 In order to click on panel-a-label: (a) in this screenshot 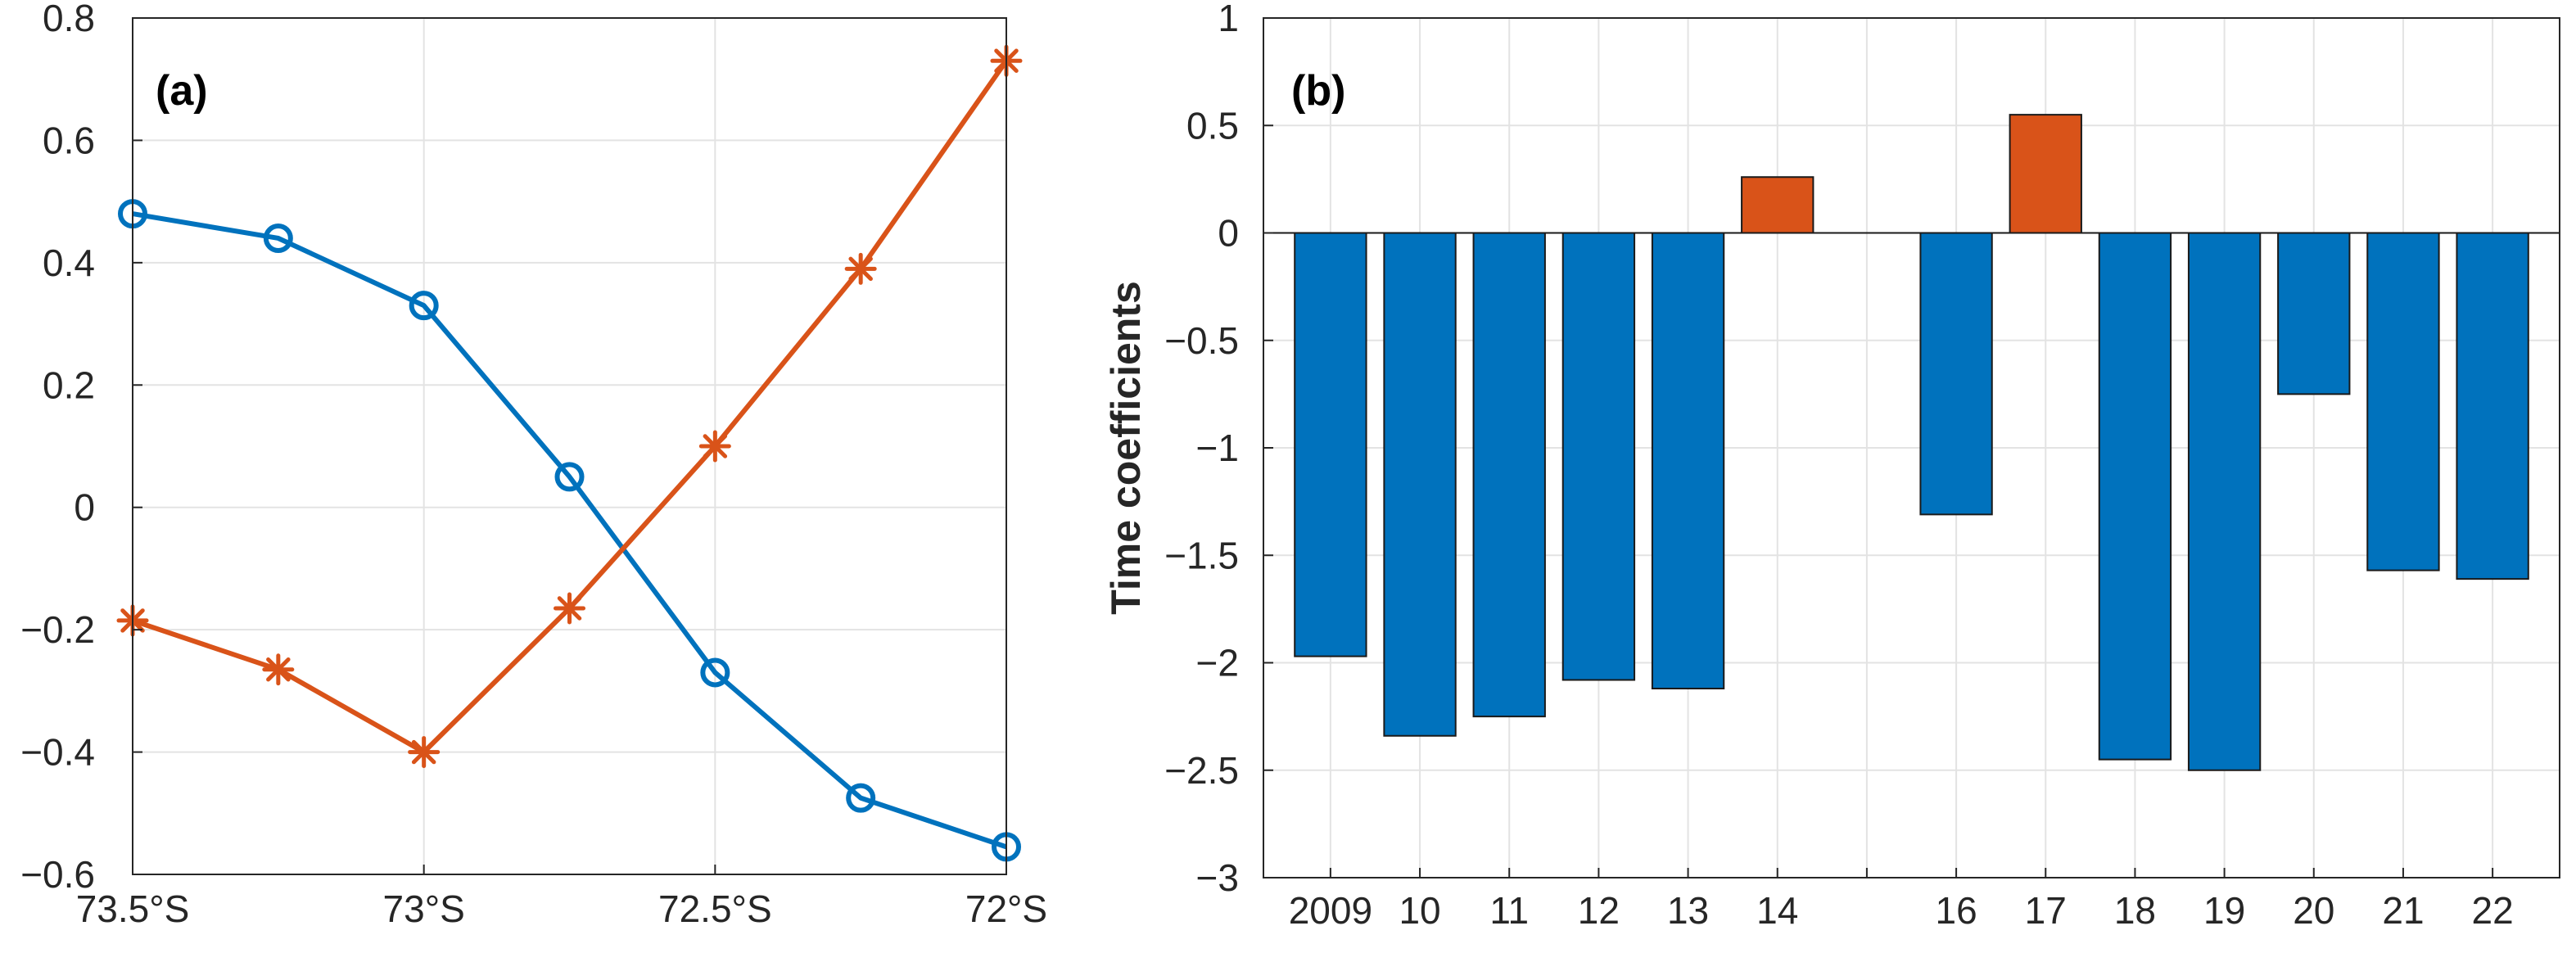, I will do `click(182, 91)`.